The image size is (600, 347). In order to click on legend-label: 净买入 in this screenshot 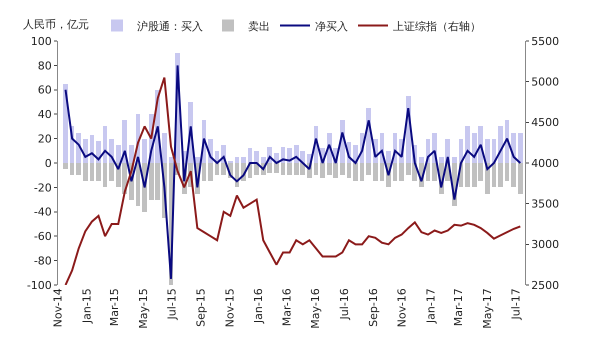, I will do `click(331, 26)`.